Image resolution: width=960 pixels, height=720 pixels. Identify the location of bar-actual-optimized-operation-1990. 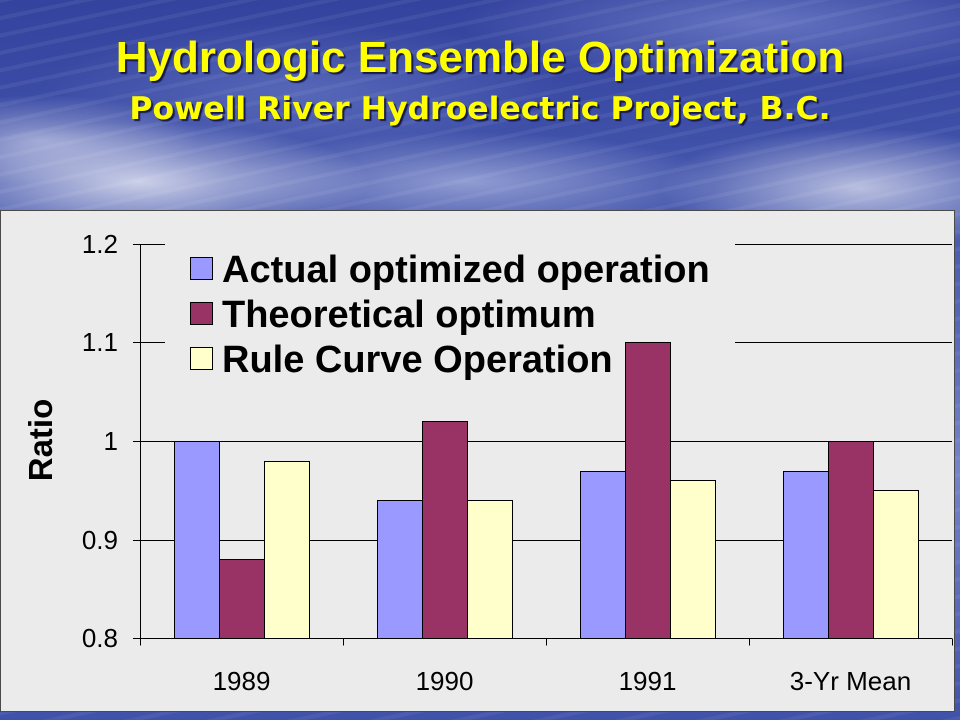
(400, 569).